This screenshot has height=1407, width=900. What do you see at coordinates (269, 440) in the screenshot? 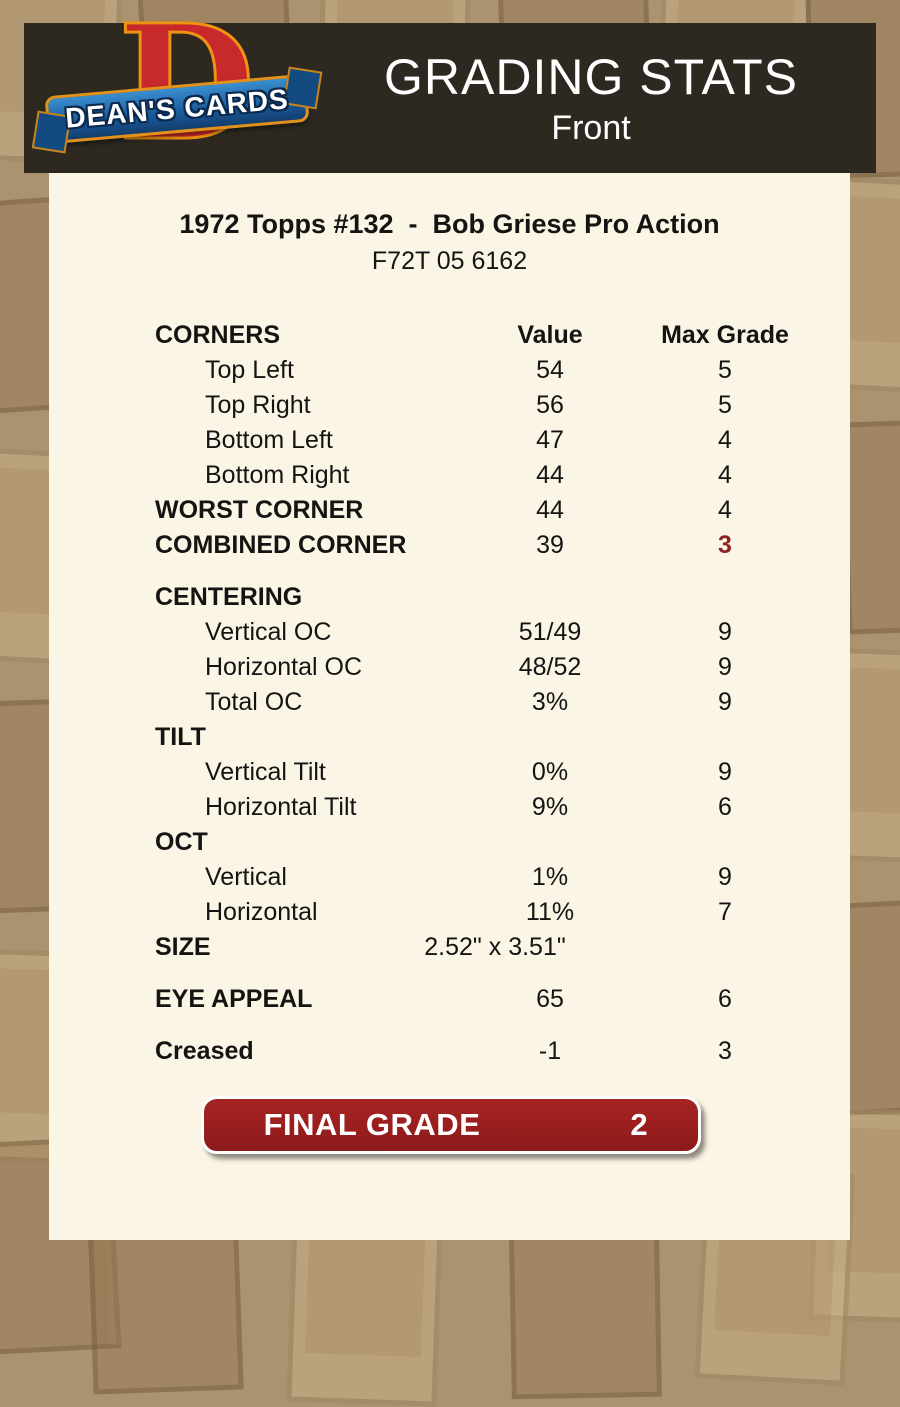
I see `row-label: Bottom Left` at bounding box center [269, 440].